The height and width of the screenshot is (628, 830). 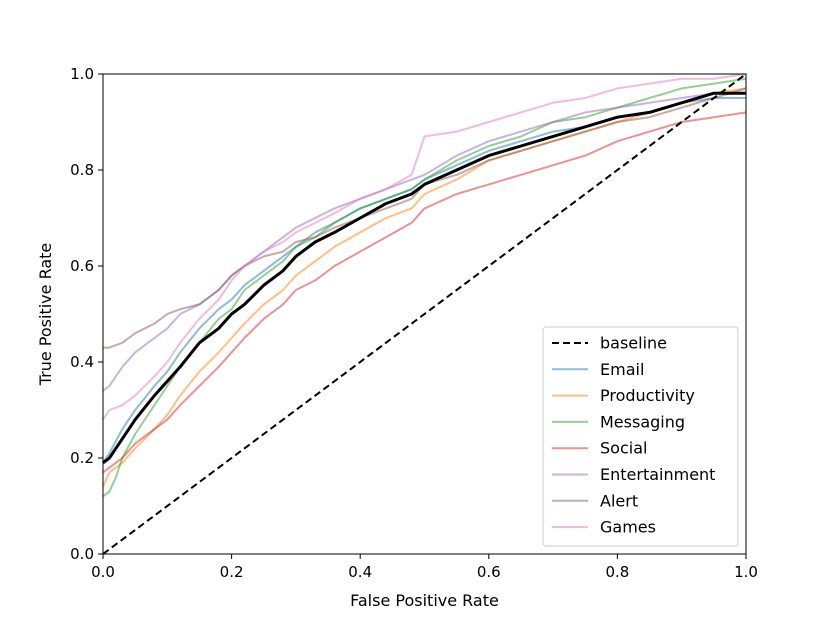 I want to click on x-tick-label: 0.8, so click(x=617, y=572).